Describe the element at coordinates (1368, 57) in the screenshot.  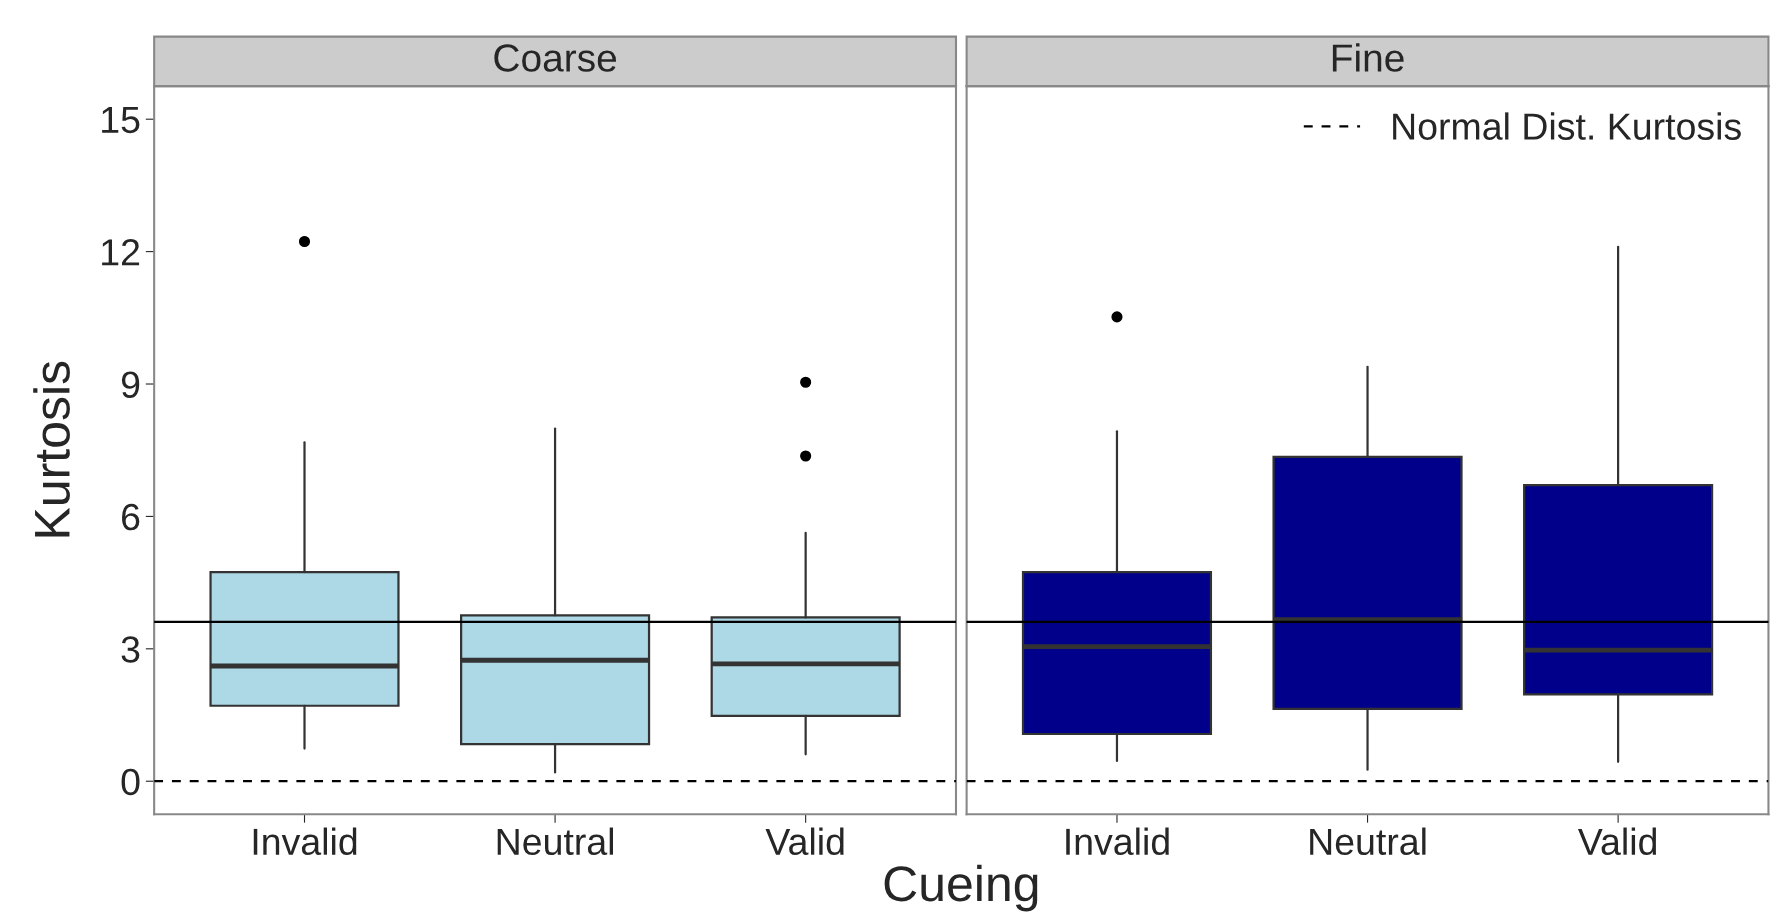
I see `chart-title: Fine` at that location.